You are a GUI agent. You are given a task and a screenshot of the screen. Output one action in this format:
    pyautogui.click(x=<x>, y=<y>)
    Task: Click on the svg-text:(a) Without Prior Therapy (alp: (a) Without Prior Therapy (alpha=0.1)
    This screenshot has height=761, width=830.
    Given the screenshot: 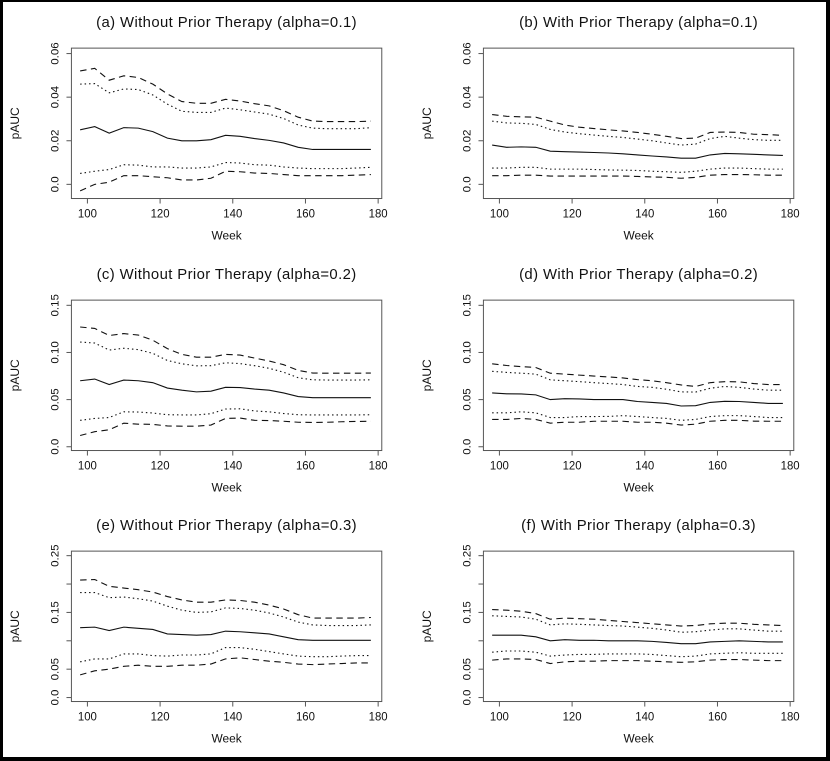 What is the action you would take?
    pyautogui.click(x=226, y=22)
    